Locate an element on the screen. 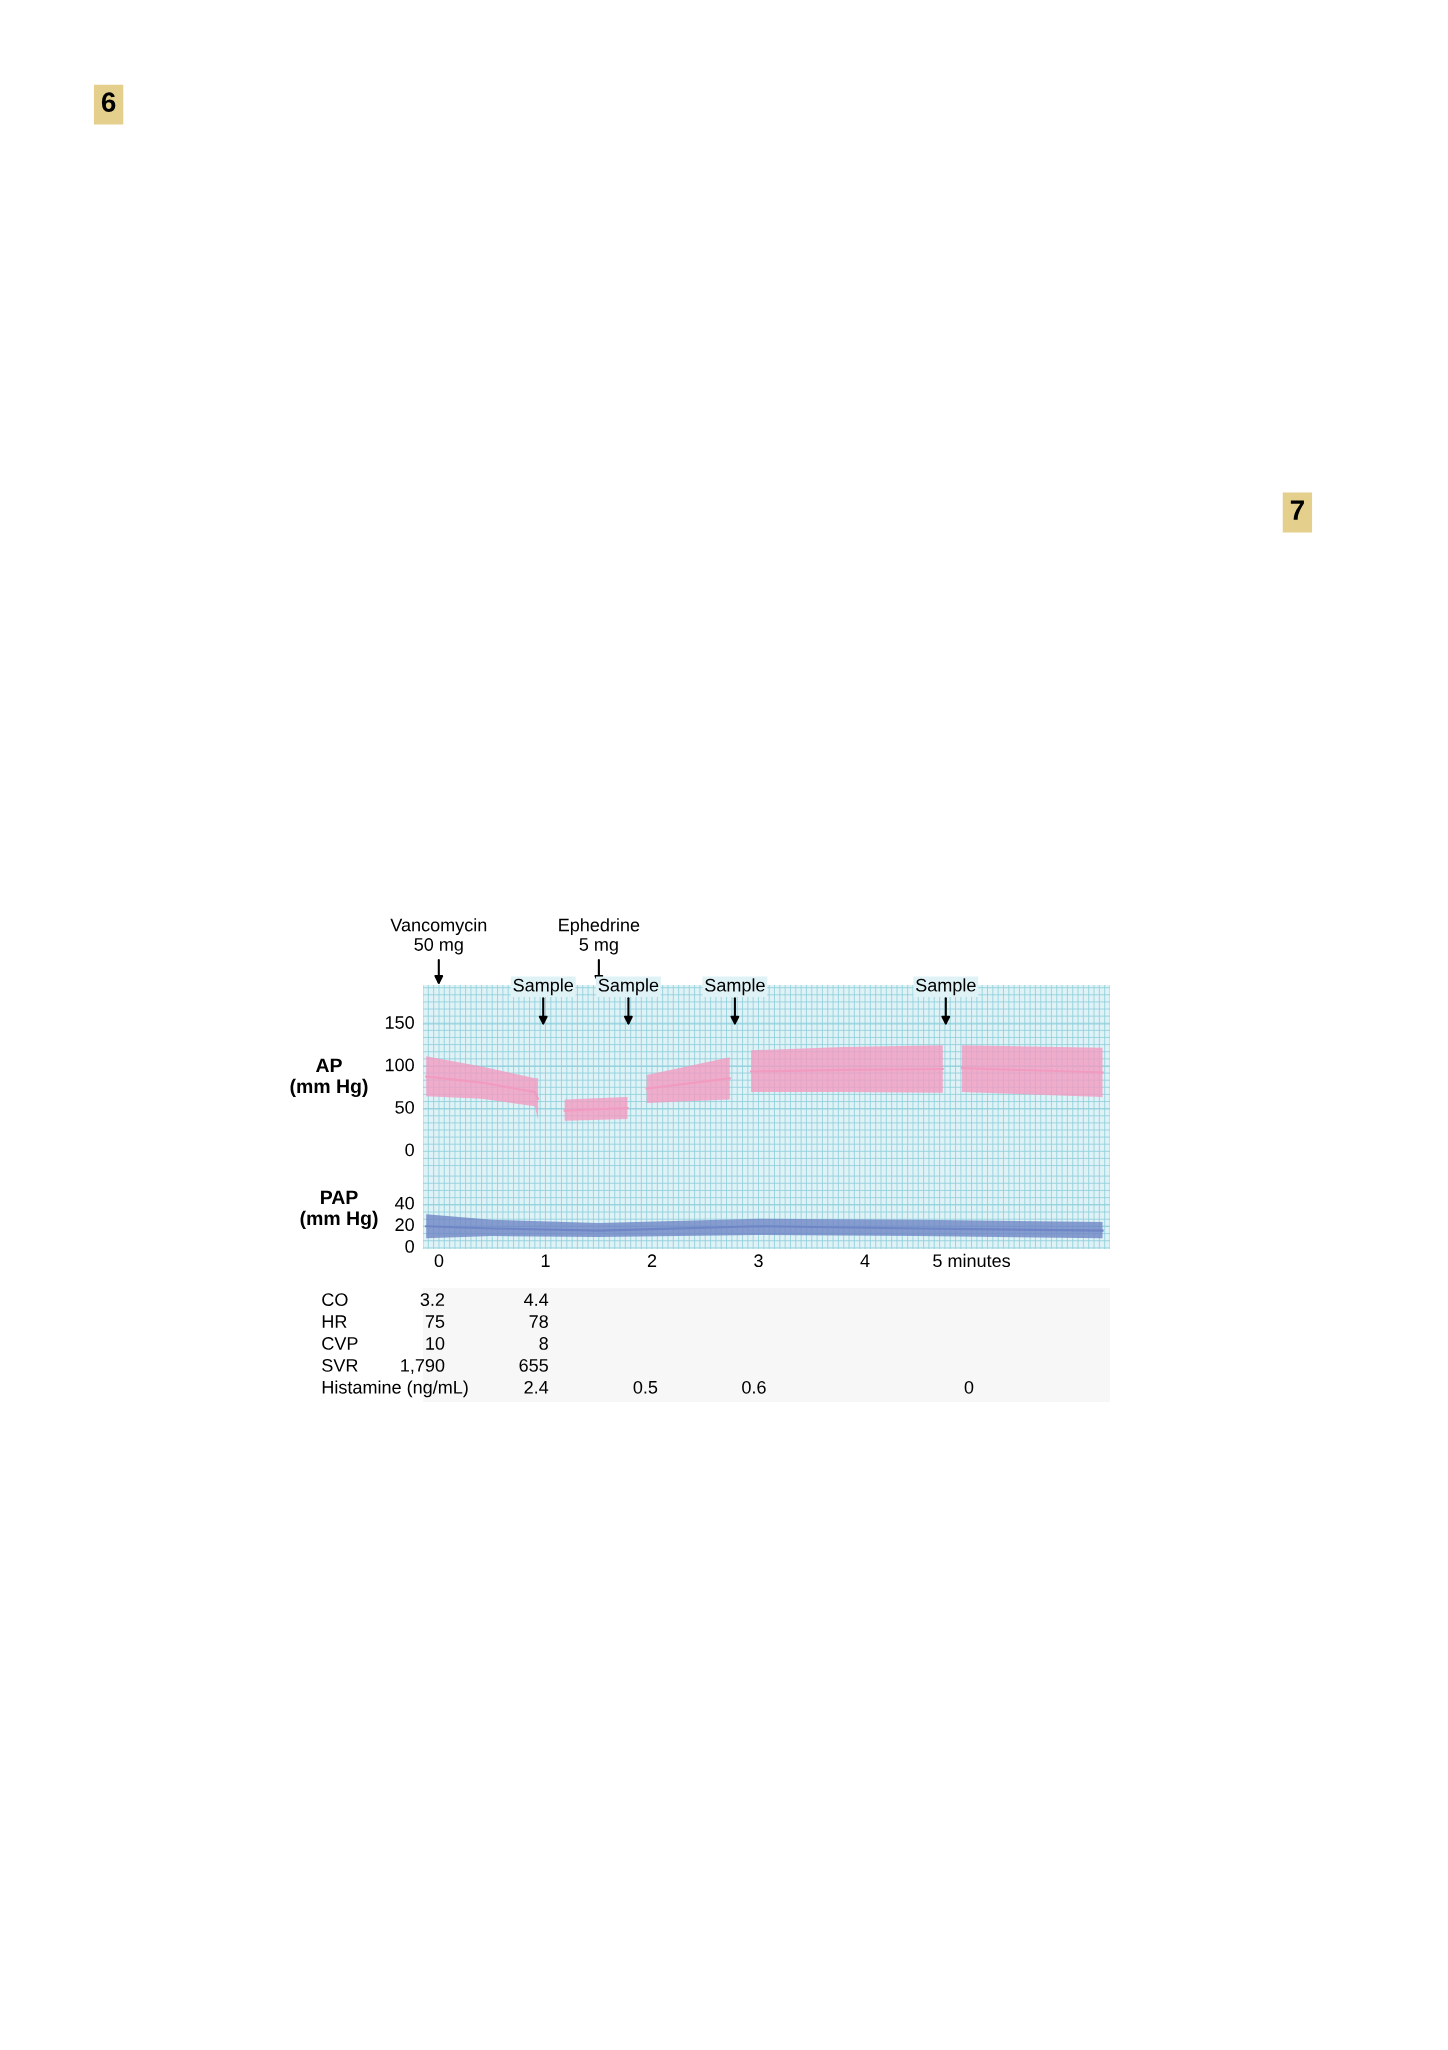 The image size is (1448, 2050). text: CVP is located at coordinates (340, 1343).